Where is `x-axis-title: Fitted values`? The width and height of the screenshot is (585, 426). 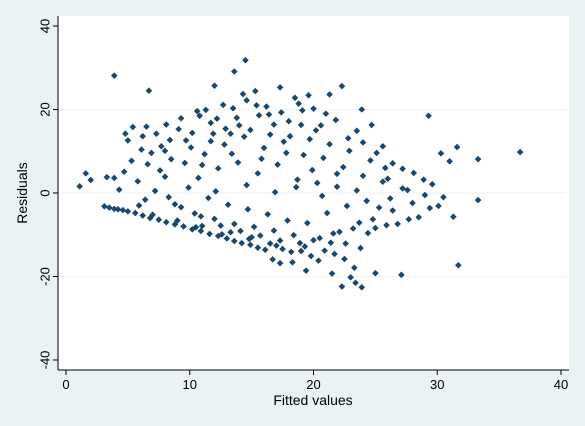 x-axis-title: Fitted values is located at coordinates (312, 400).